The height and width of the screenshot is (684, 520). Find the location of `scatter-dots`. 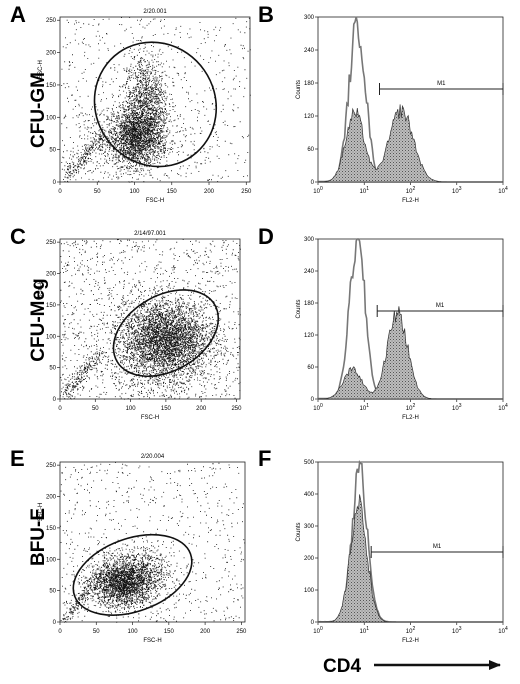

scatter-dots is located at coordinates (153, 542).